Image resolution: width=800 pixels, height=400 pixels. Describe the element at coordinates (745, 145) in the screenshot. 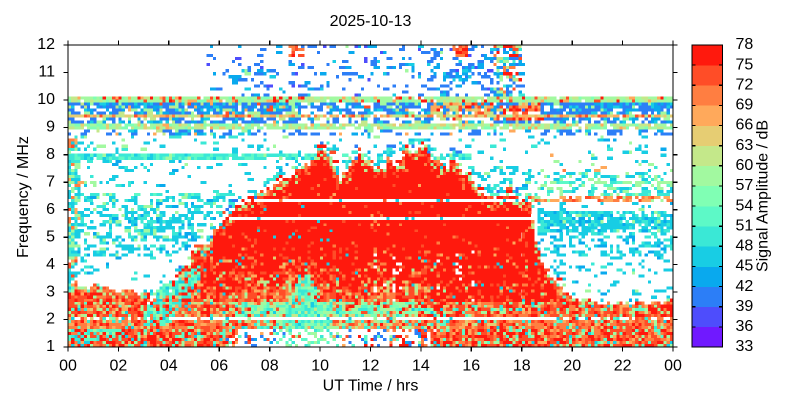

I see `svg-text: 63` at that location.